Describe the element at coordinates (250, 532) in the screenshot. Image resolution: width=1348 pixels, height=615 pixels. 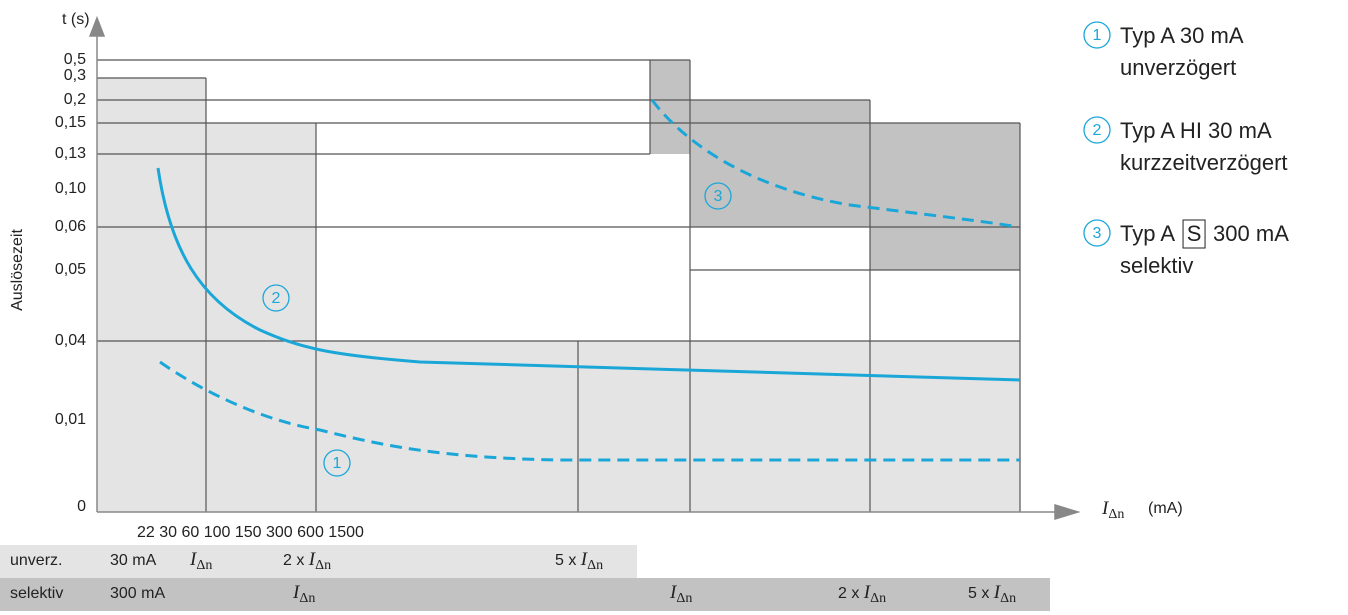
I see `x-ticks: 22 30 60 100 150 300 600 1500` at that location.